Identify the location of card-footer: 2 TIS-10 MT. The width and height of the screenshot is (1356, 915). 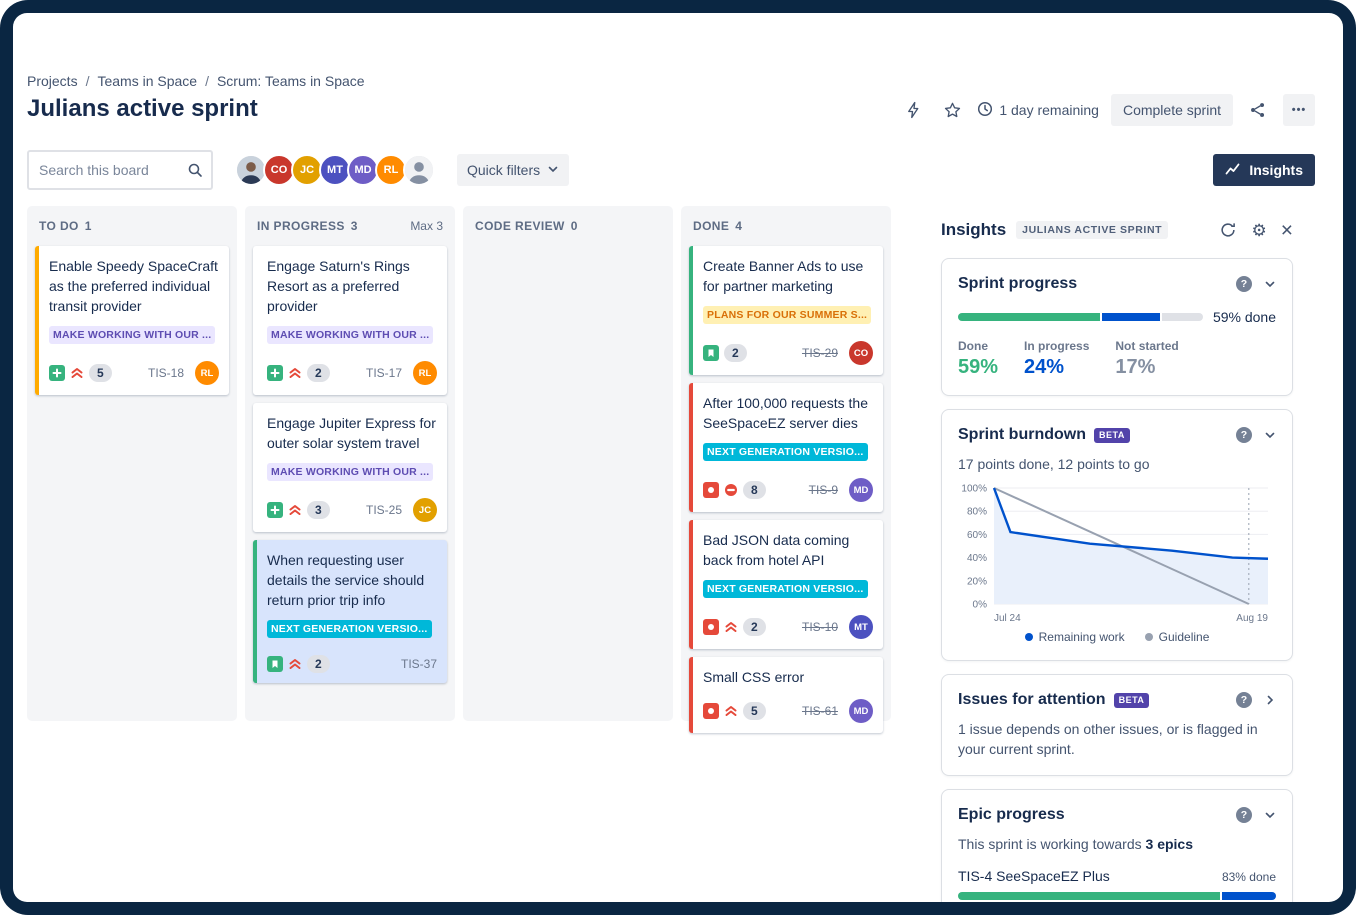
(788, 627).